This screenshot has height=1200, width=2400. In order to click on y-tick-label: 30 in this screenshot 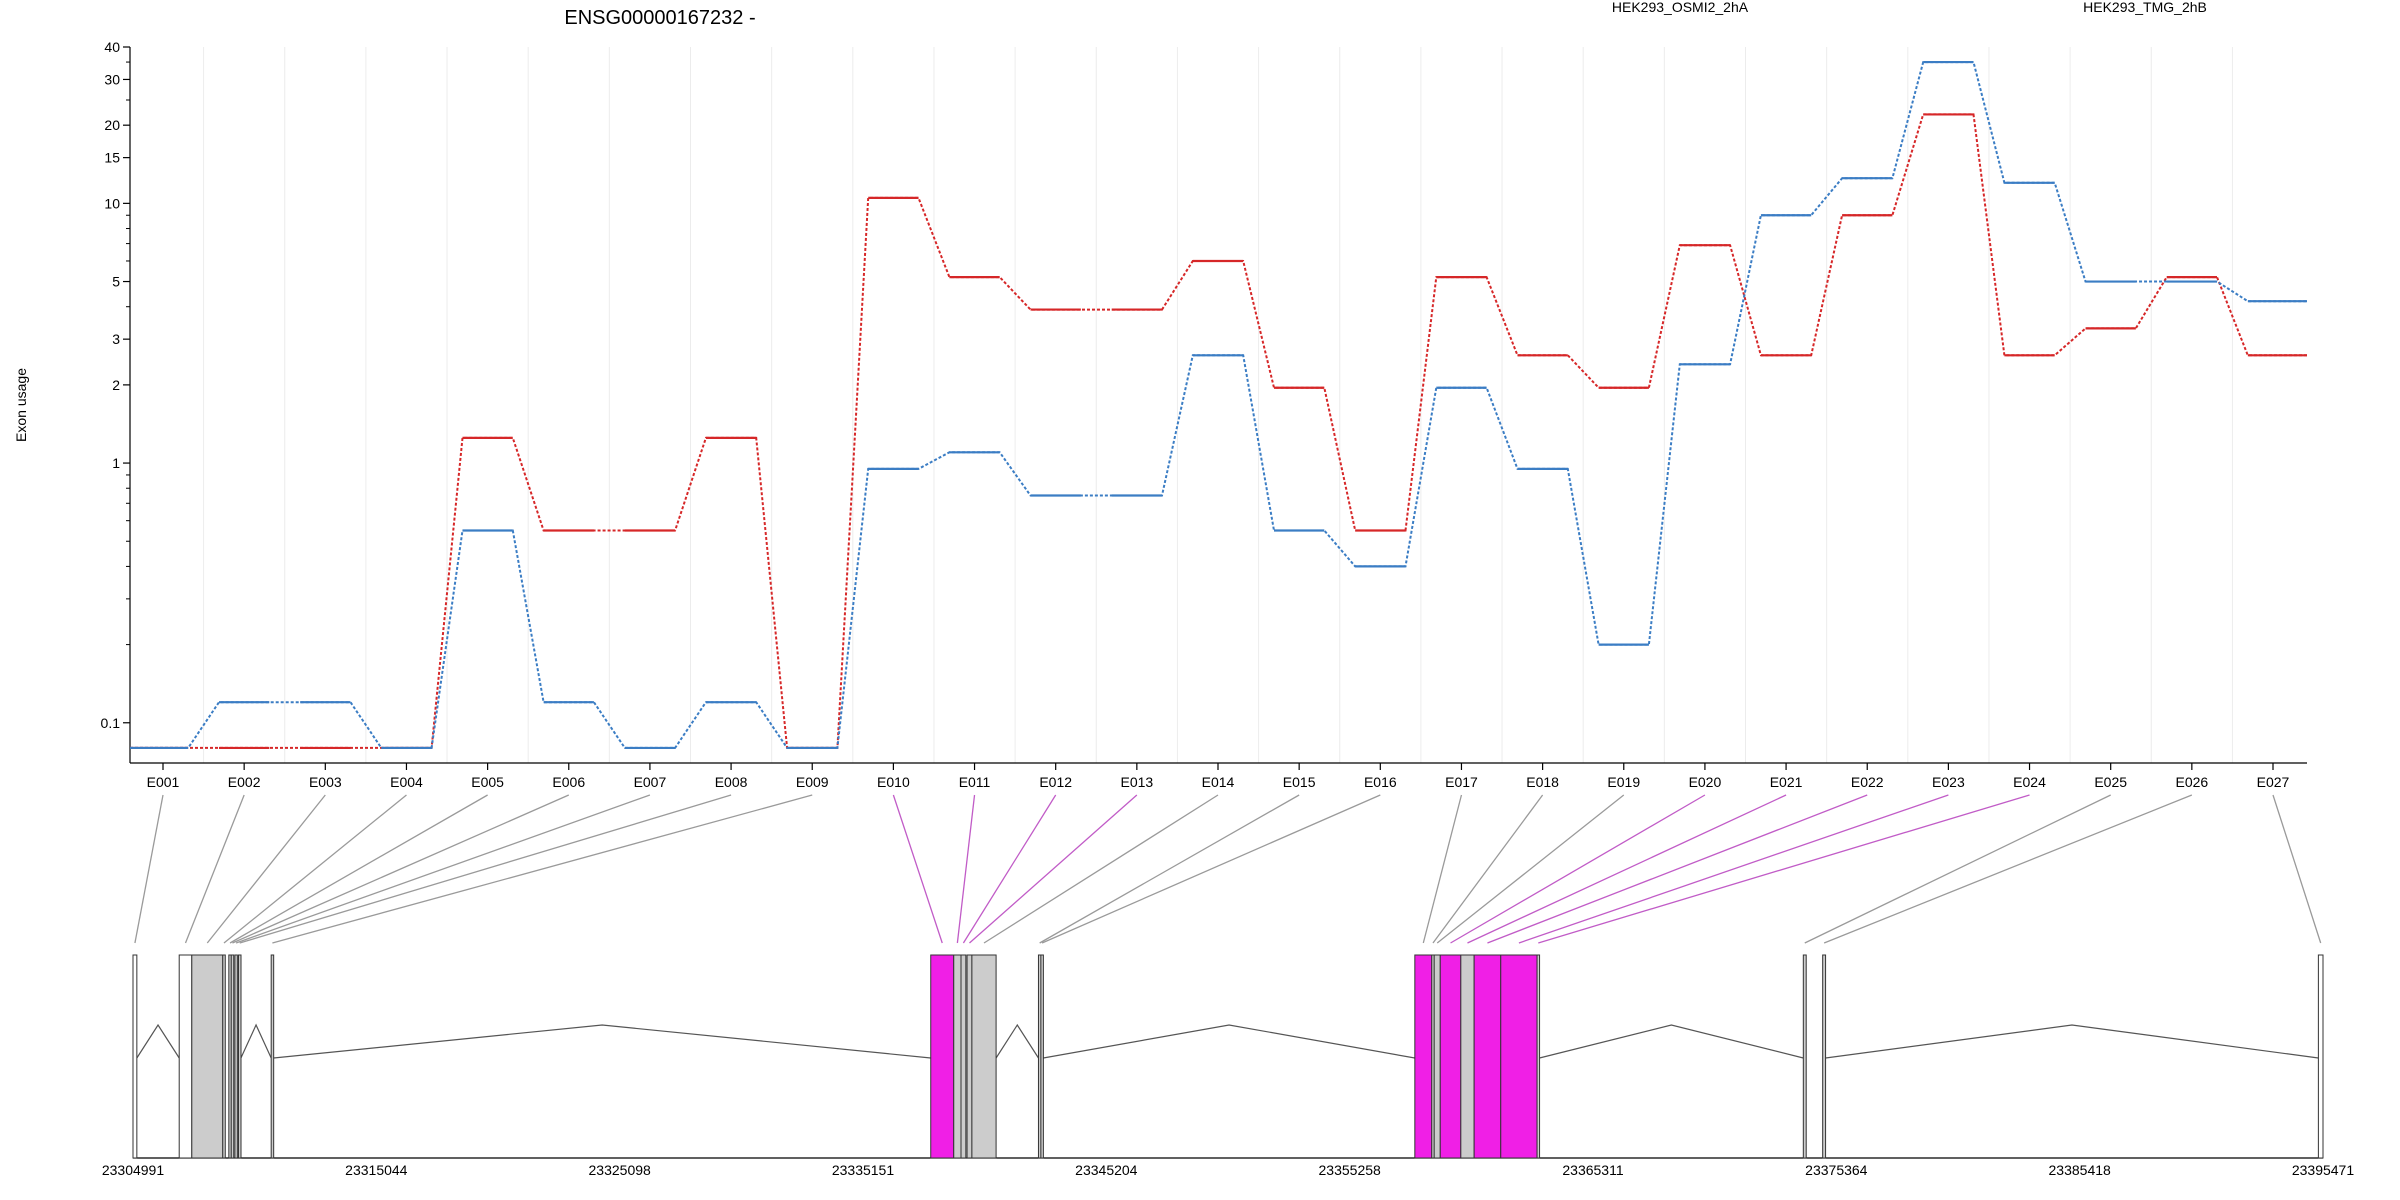, I will do `click(112, 79)`.